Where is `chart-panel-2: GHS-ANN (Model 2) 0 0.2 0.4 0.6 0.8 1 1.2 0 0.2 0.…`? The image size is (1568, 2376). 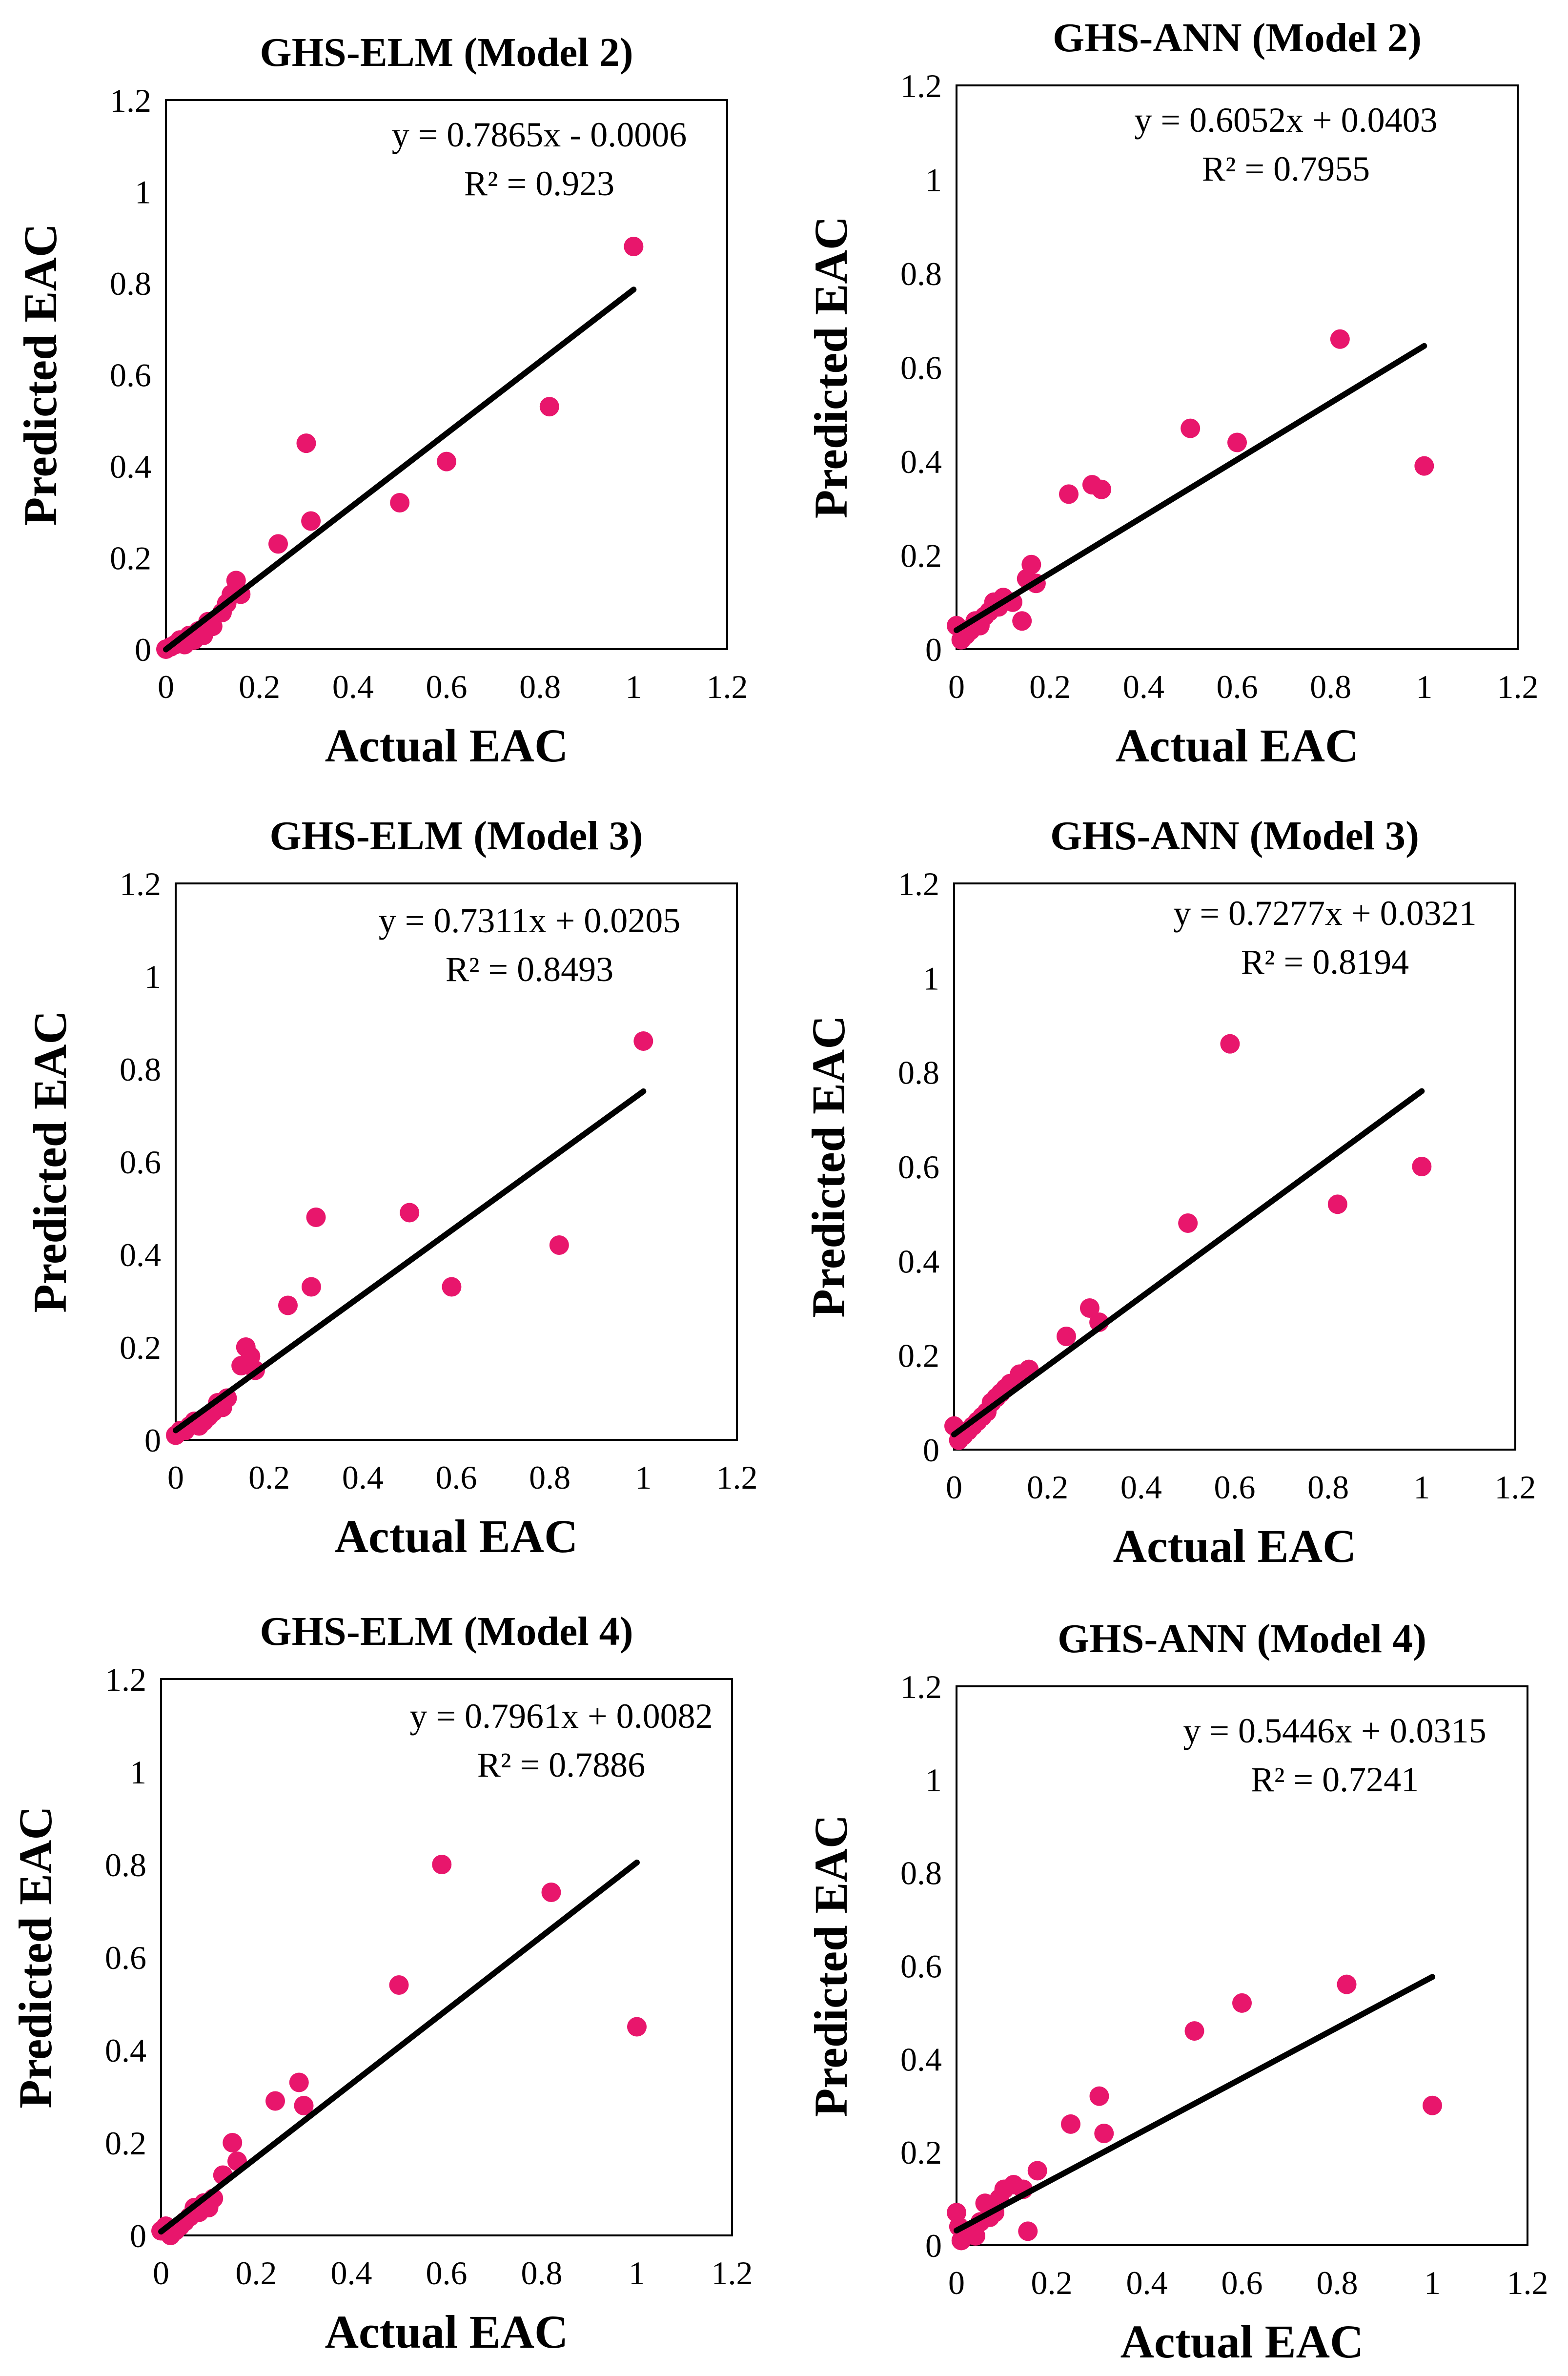
chart-panel-2: GHS-ANN (Model 2) 0 0.2 0.4 0.6 0.8 1 1.2 0 0.2 0.… is located at coordinates (1172, 393).